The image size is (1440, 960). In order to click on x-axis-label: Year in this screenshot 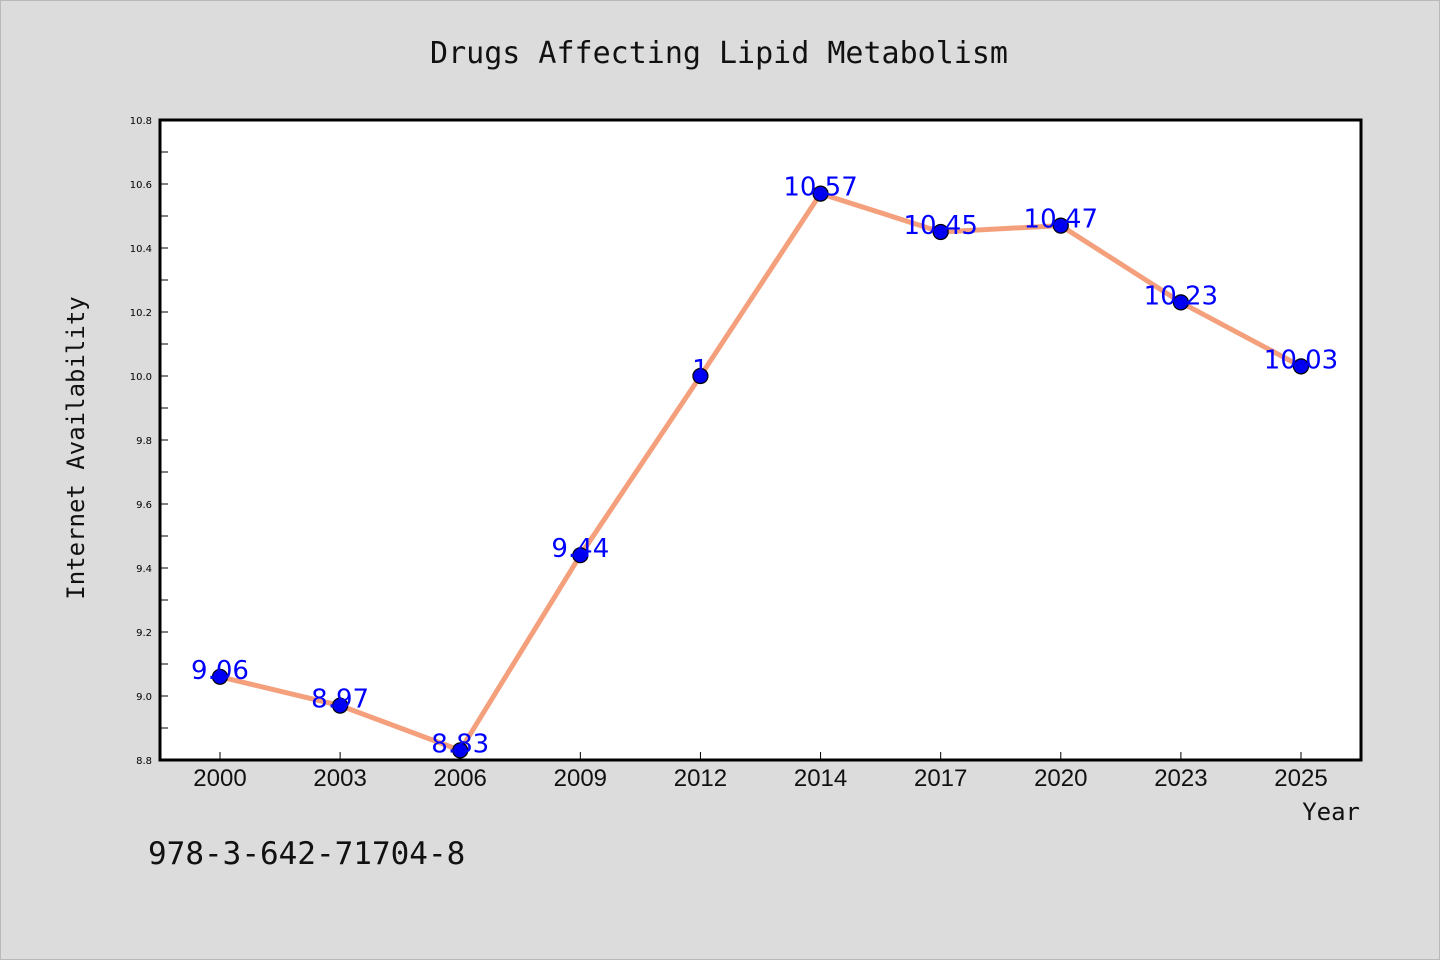, I will do `click(1331, 812)`.